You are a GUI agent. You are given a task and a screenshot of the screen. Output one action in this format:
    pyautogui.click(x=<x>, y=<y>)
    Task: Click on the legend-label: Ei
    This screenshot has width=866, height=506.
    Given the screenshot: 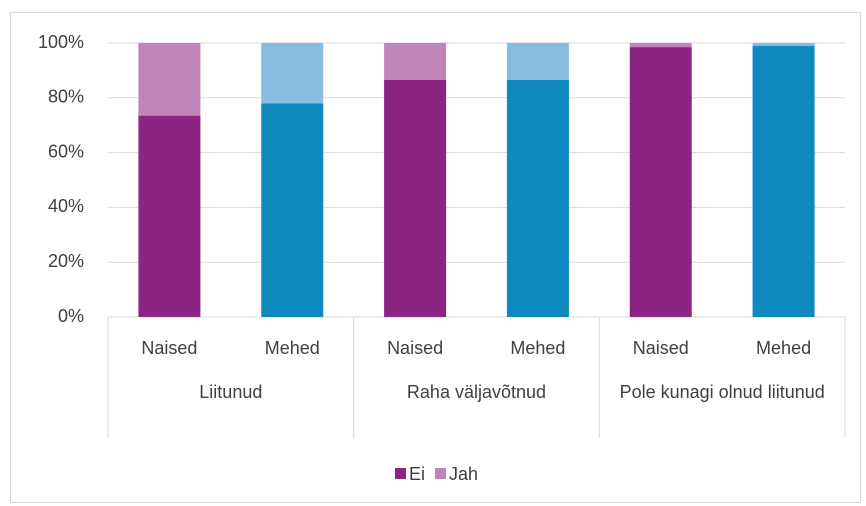 What is the action you would take?
    pyautogui.click(x=417, y=474)
    